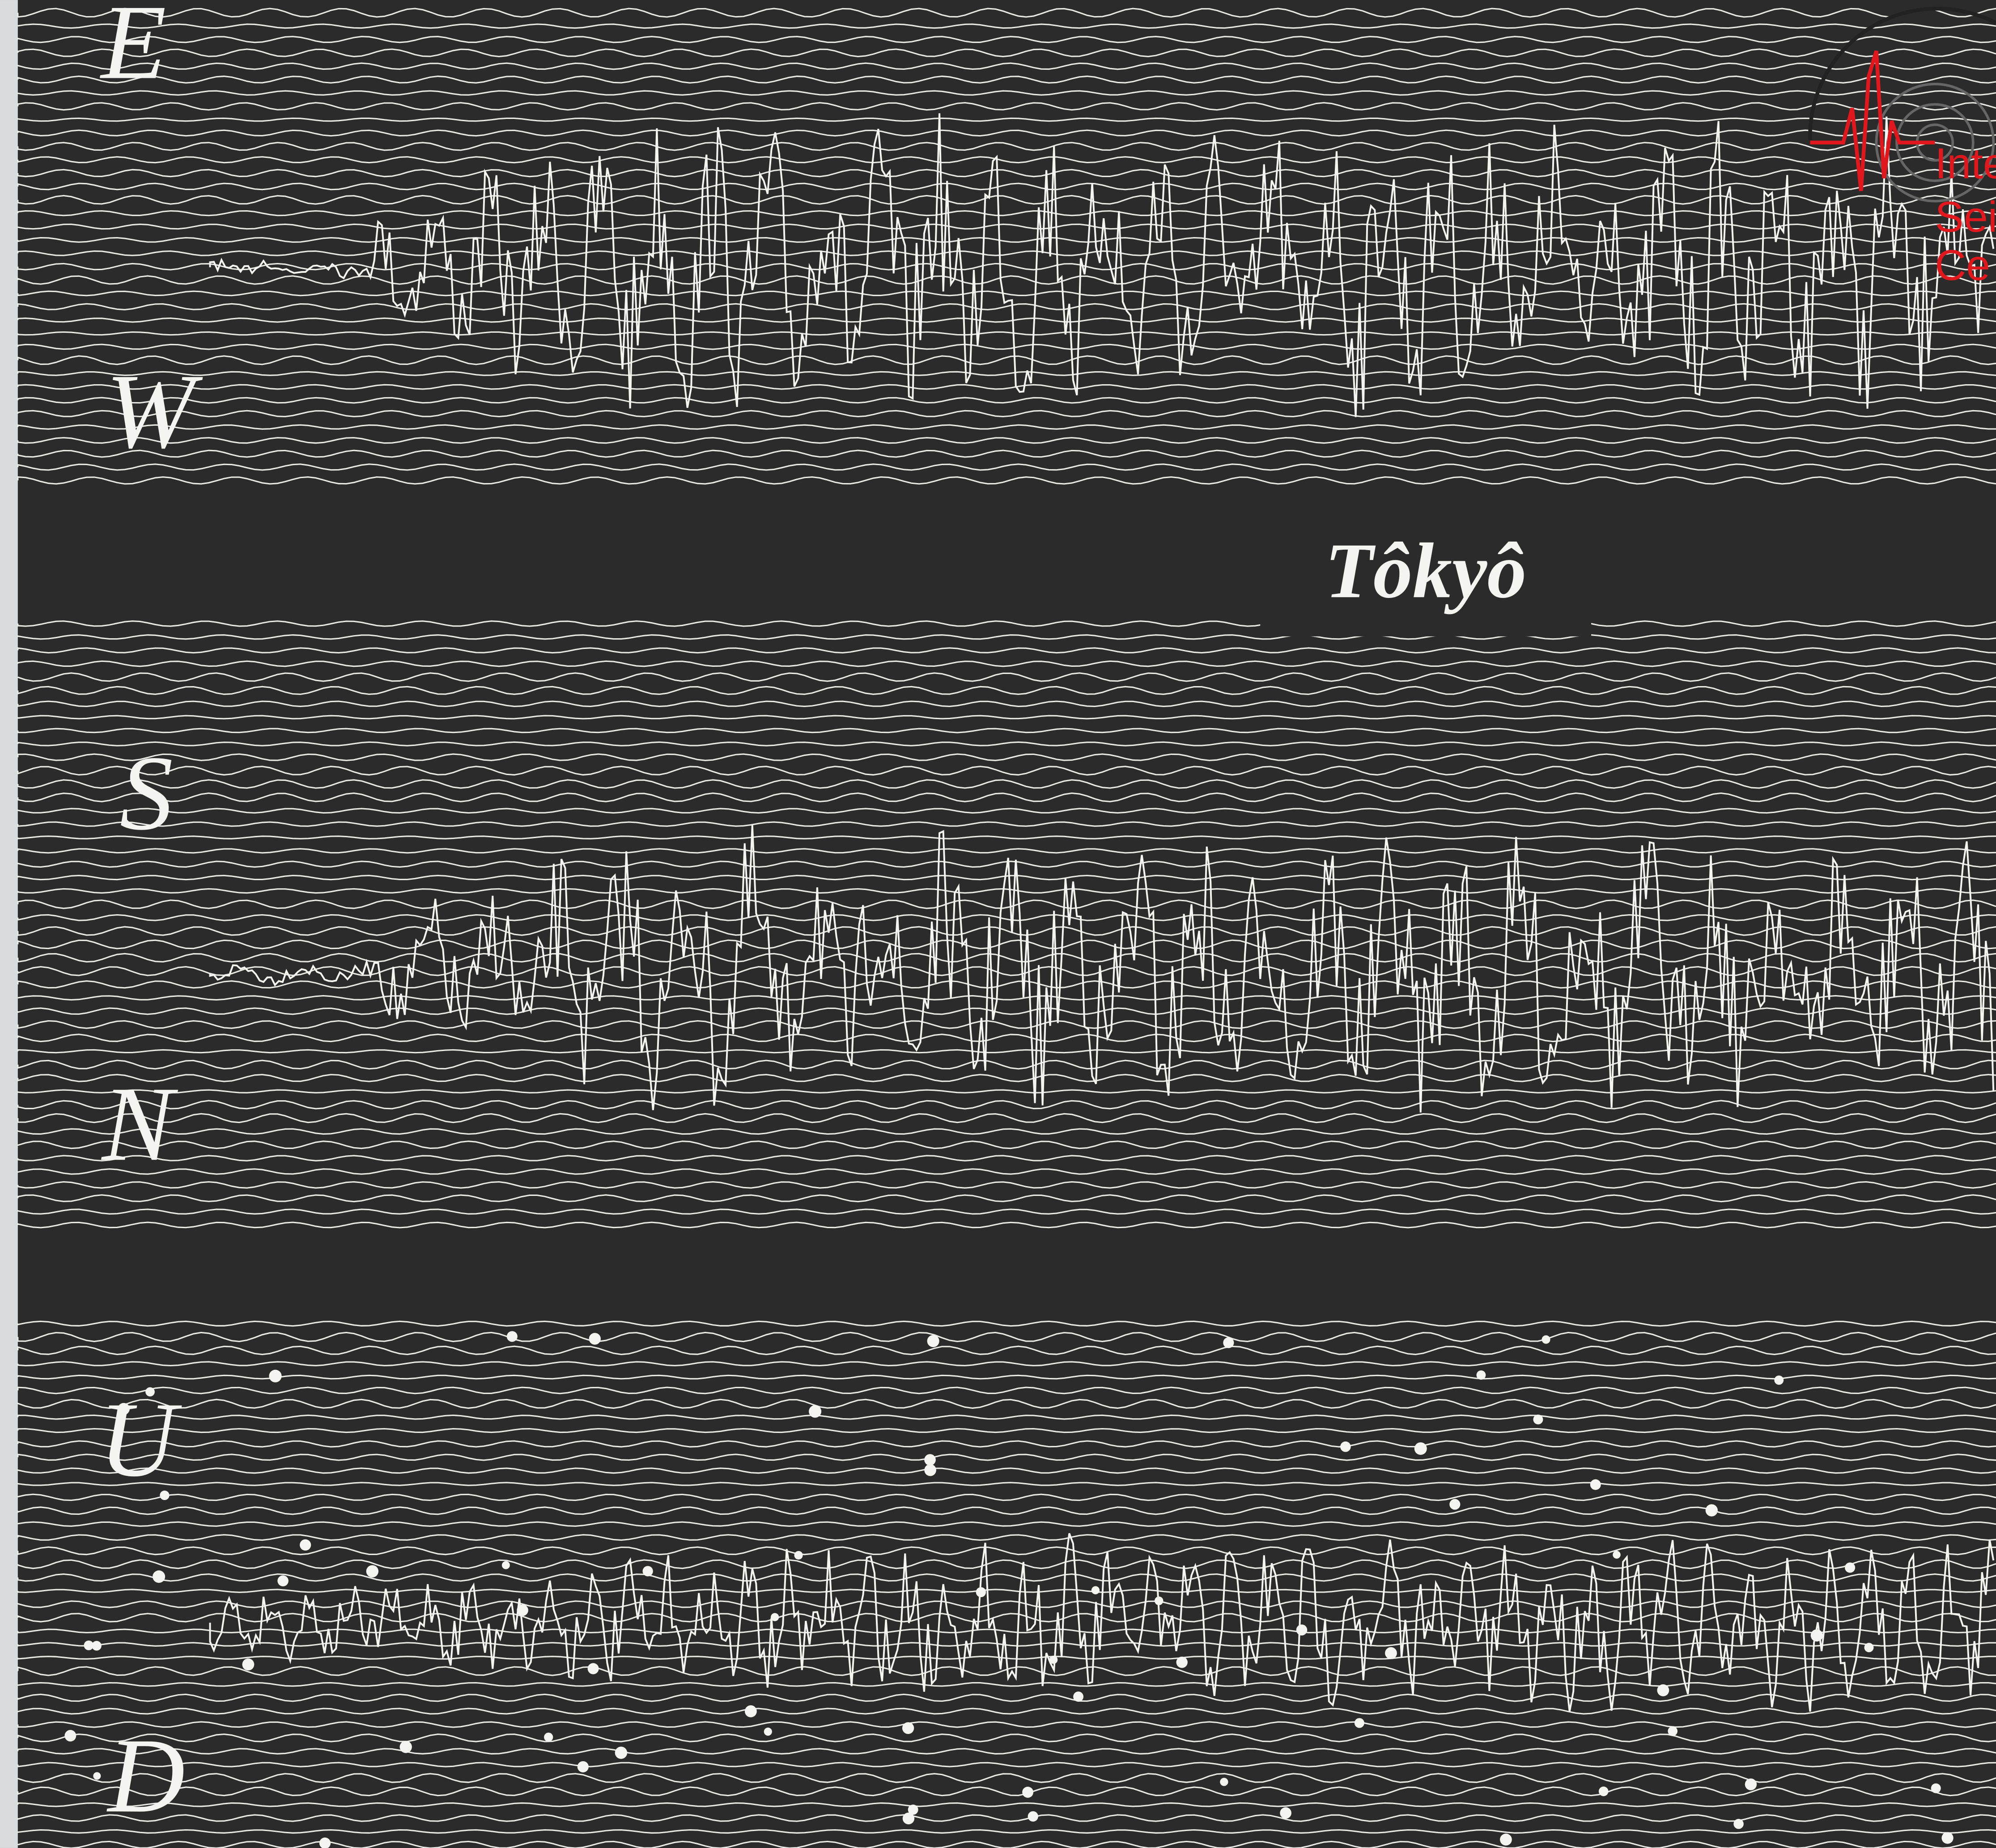 This screenshot has width=1996, height=1848. I want to click on logo: Inte Seis Ce, so click(1902, 148).